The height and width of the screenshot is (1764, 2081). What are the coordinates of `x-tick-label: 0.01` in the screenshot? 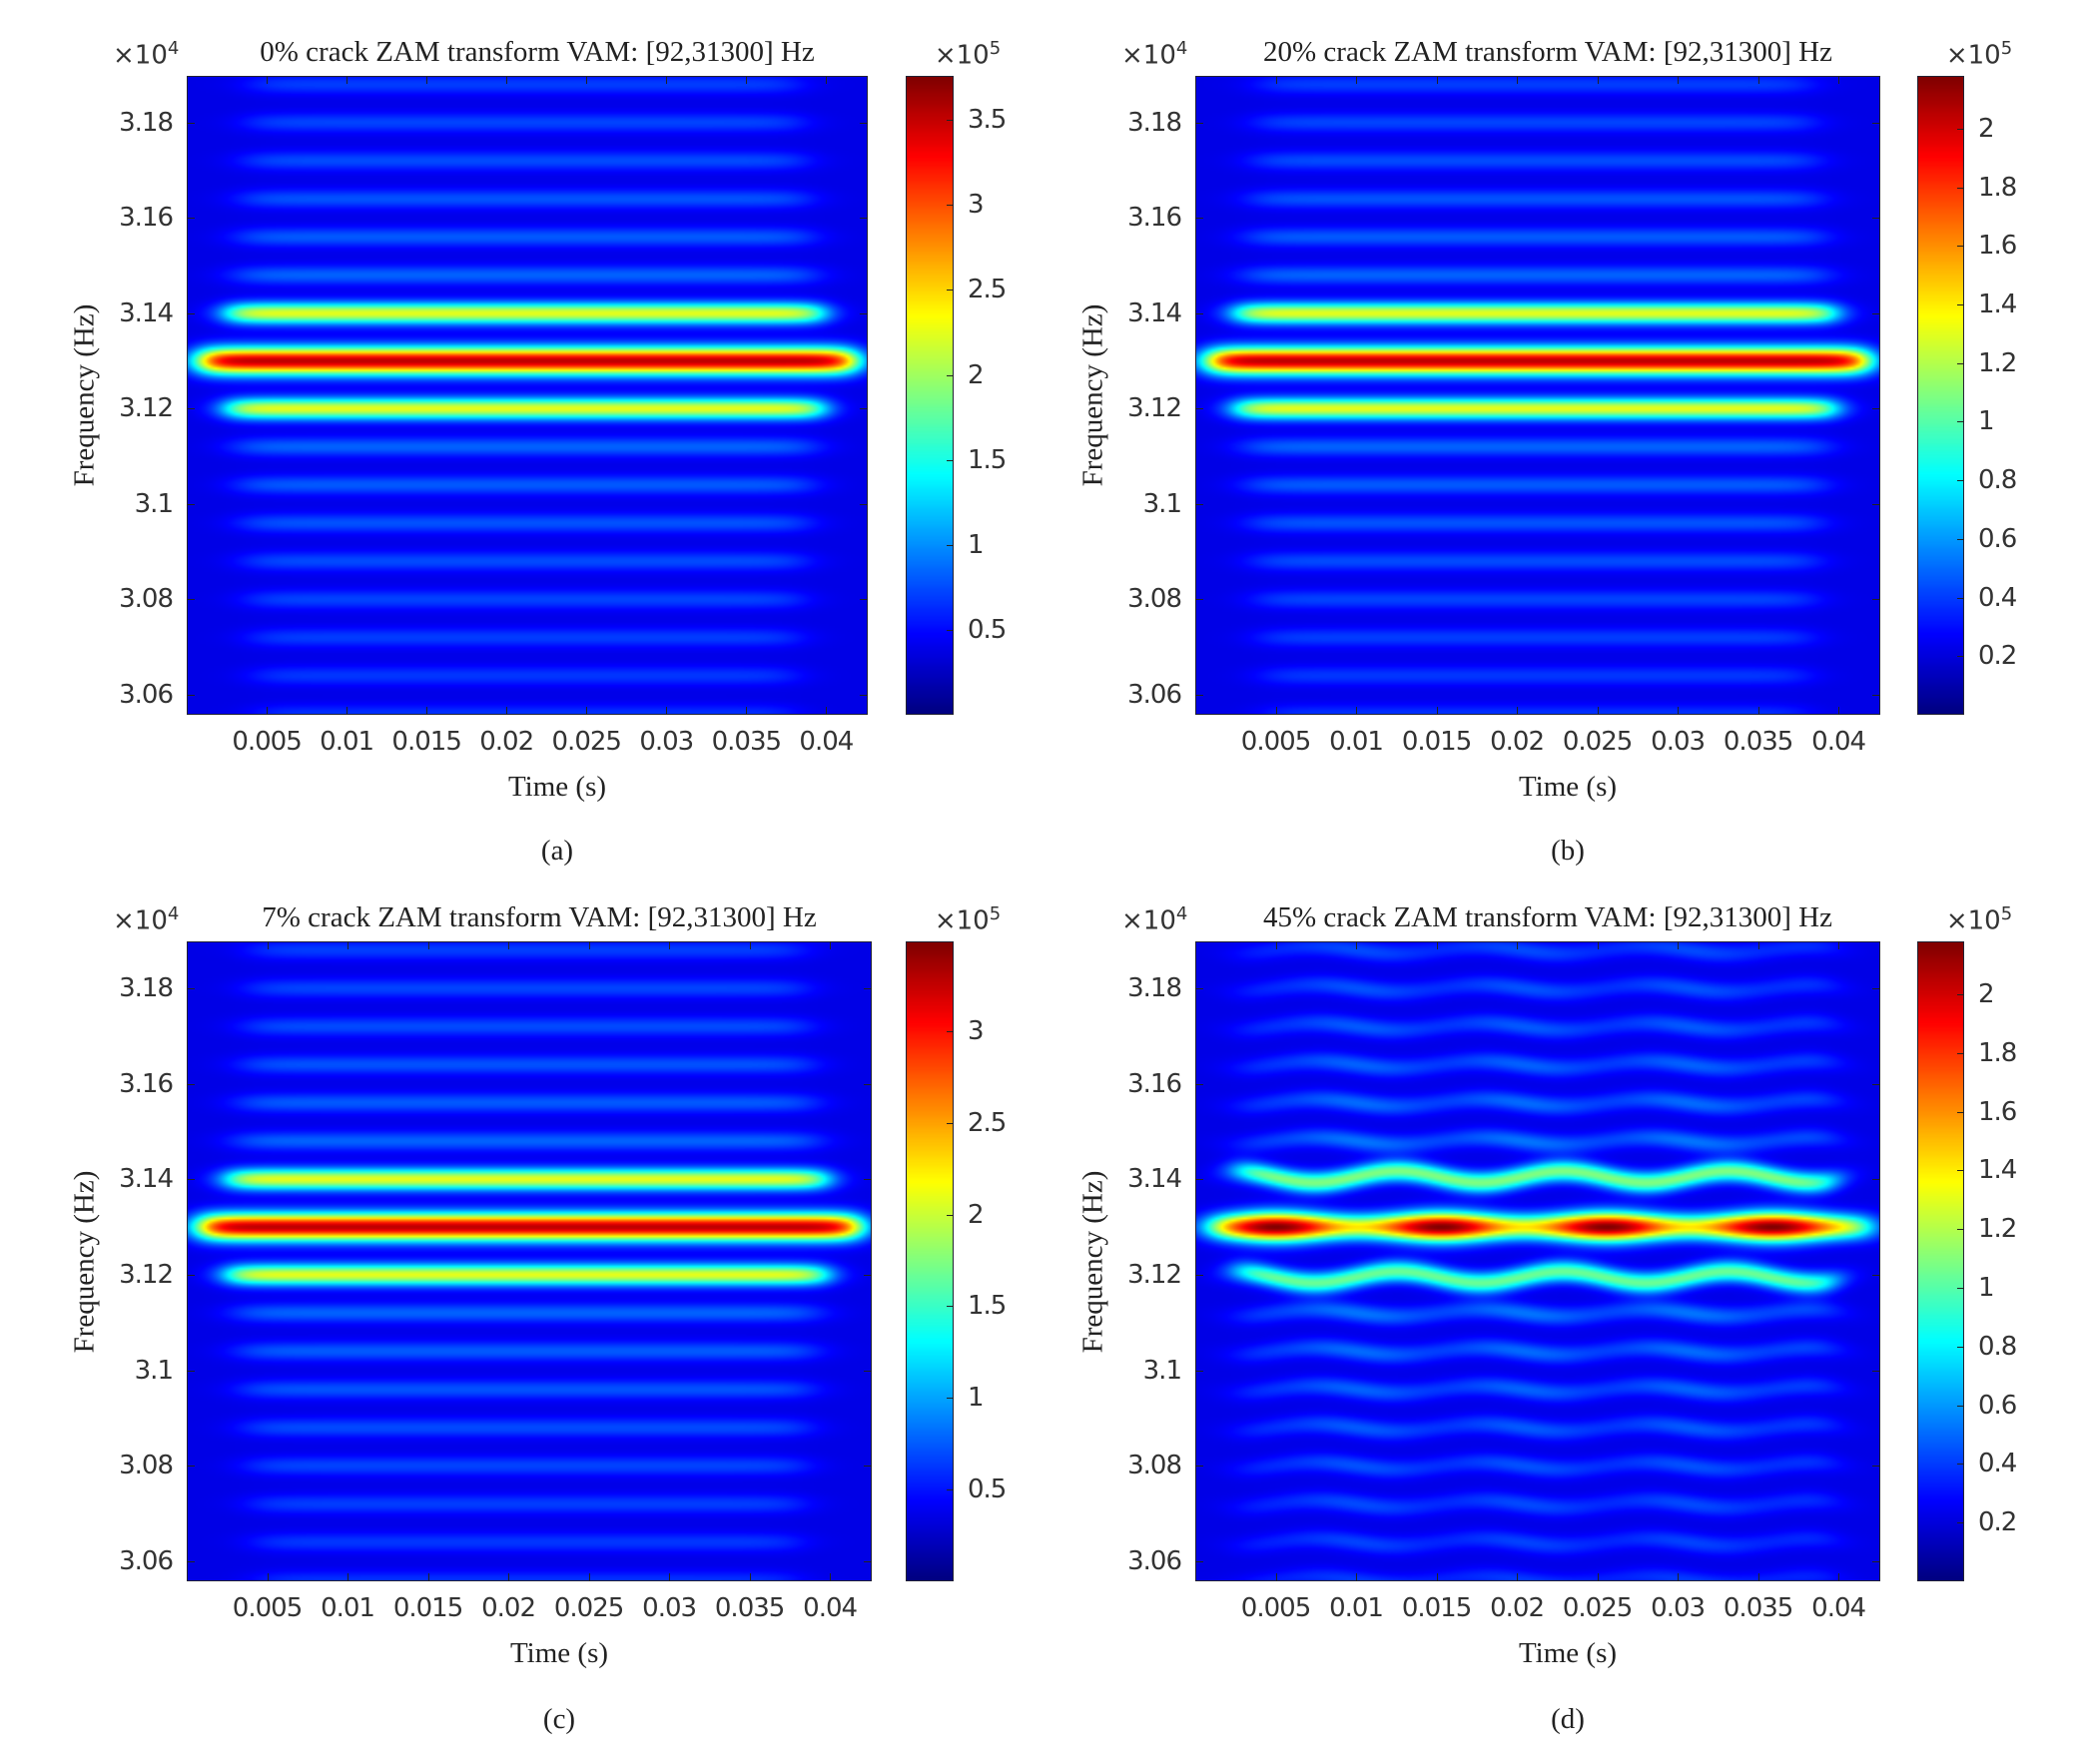 It's located at (1356, 742).